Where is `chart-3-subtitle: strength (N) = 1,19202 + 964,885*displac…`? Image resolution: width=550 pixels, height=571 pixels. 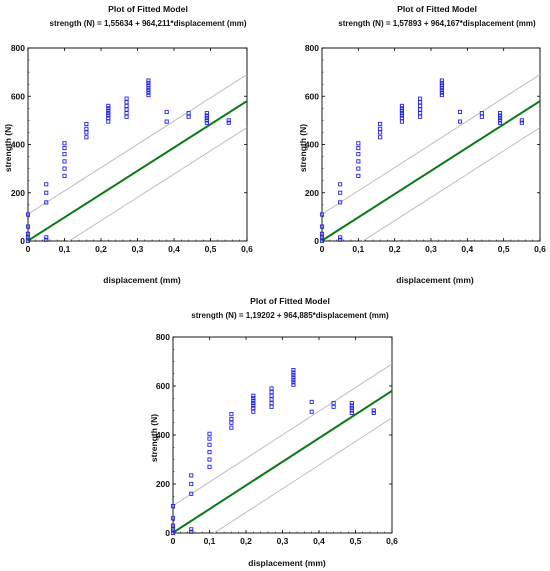
chart-3-subtitle: strength (N) = 1,19202 + 964,885*displac… is located at coordinates (290, 315).